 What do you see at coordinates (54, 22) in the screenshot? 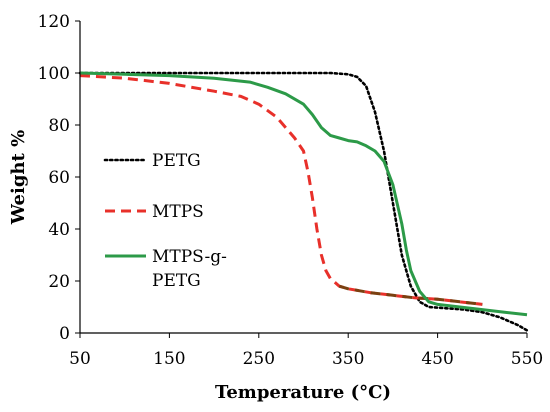
I see `y-tick-label: 120` at bounding box center [54, 22].